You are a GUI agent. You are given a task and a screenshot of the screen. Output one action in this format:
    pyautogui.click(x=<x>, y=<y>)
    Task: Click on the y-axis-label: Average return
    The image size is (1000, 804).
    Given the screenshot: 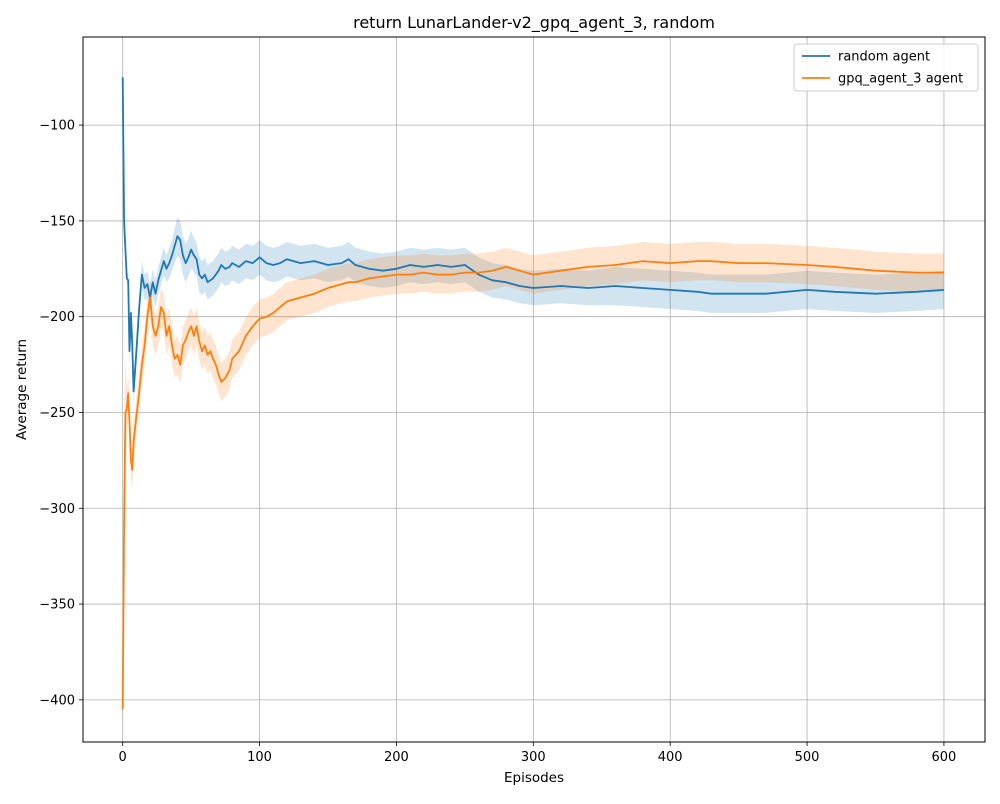 What is the action you would take?
    pyautogui.click(x=22, y=389)
    